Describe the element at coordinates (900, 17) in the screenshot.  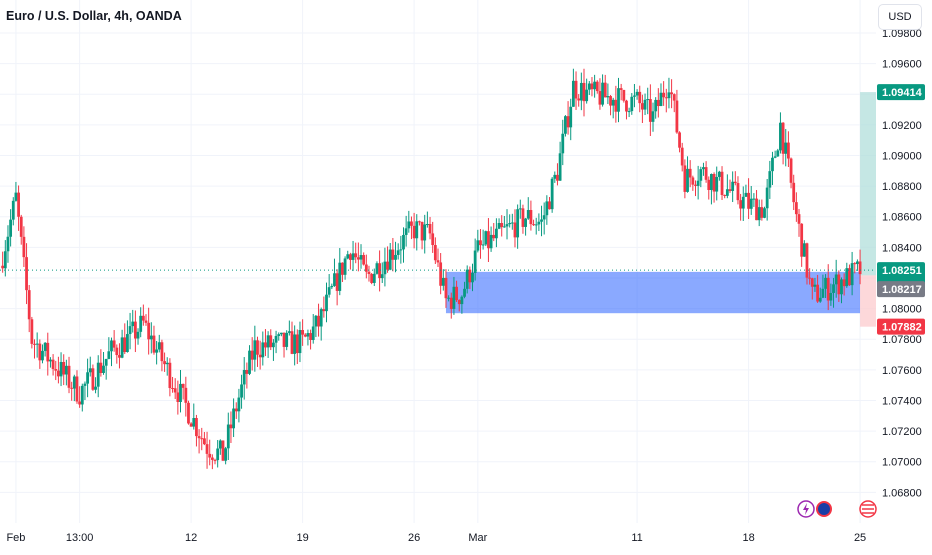
I see `currency-button: USD` at that location.